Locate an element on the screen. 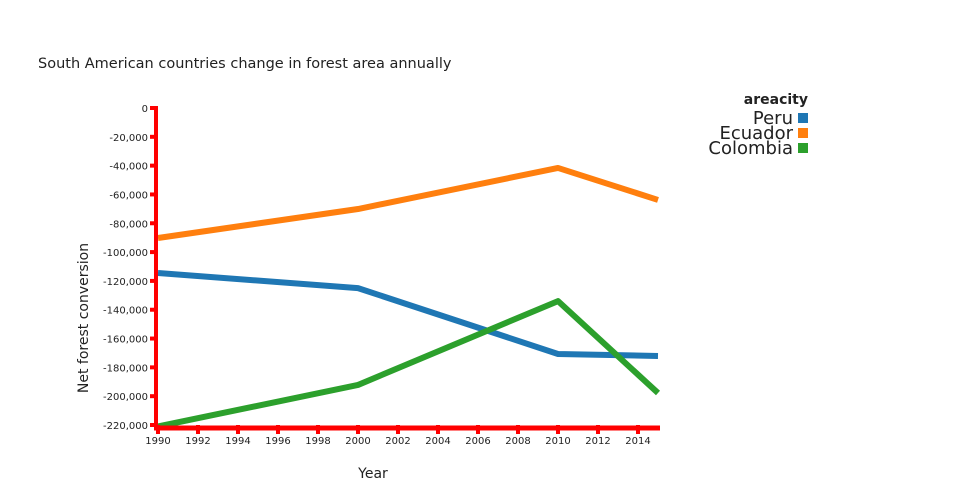  x-tick-label: 1992 is located at coordinates (197, 441).